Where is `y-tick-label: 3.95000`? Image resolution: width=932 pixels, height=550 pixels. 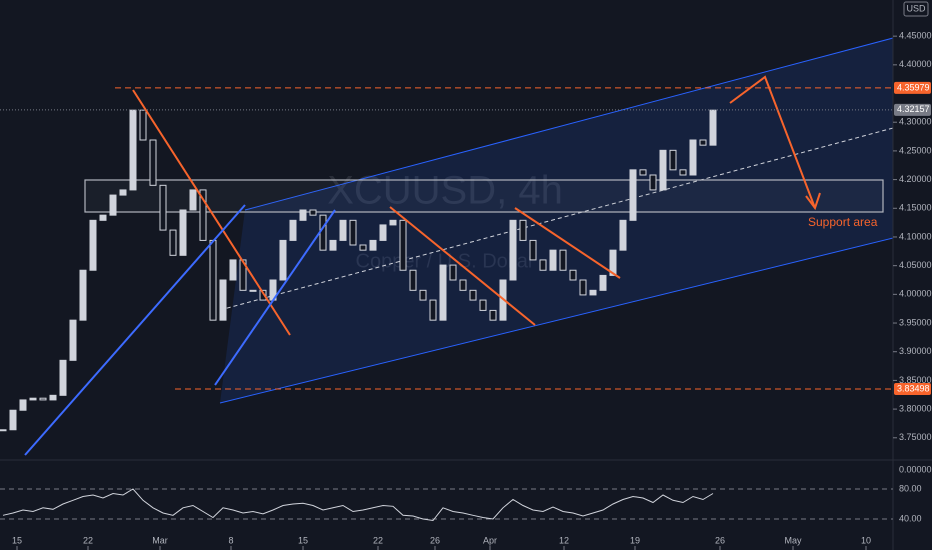
y-tick-label: 3.95000 is located at coordinates (915, 322).